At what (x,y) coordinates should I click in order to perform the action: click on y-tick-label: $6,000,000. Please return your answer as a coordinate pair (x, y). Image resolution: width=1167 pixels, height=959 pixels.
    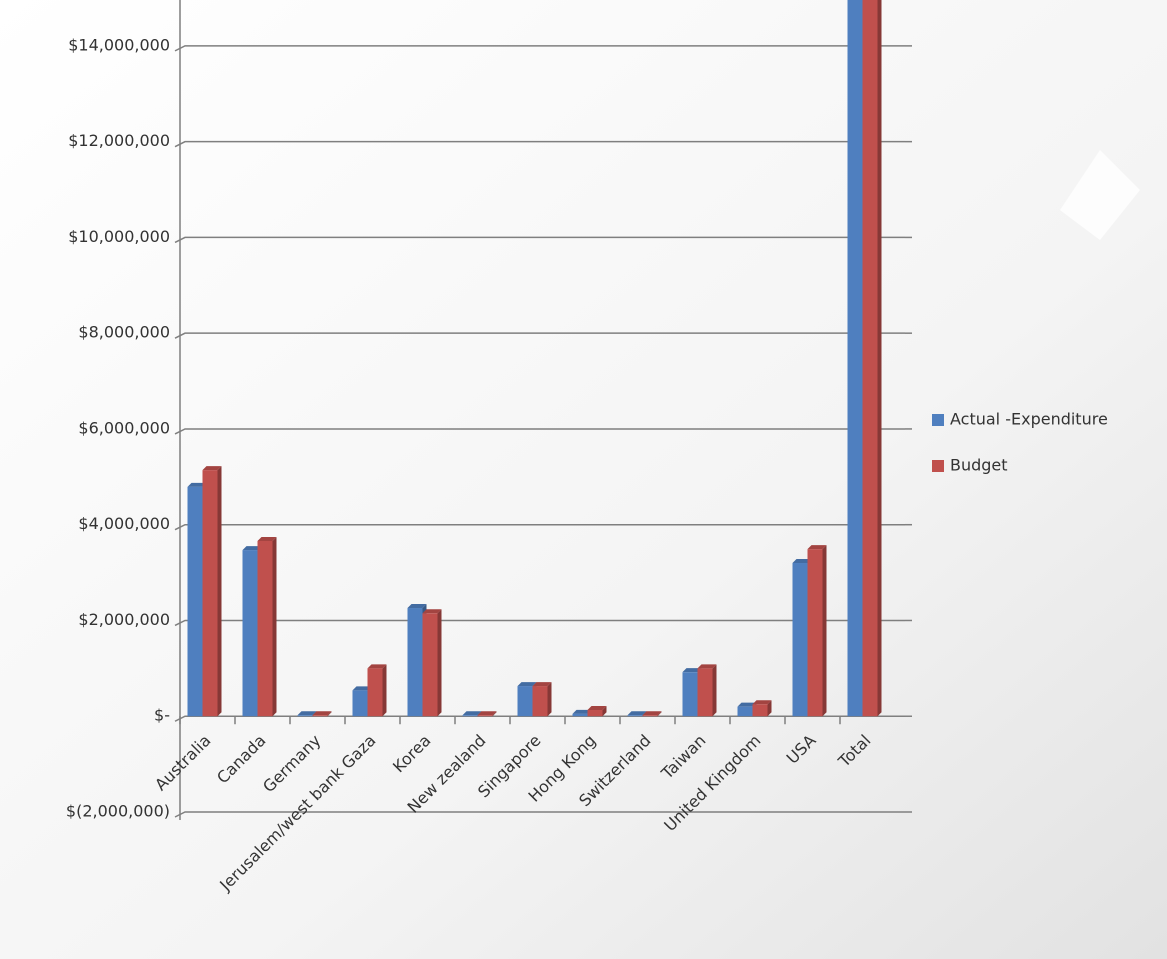
    Looking at the image, I should click on (124, 427).